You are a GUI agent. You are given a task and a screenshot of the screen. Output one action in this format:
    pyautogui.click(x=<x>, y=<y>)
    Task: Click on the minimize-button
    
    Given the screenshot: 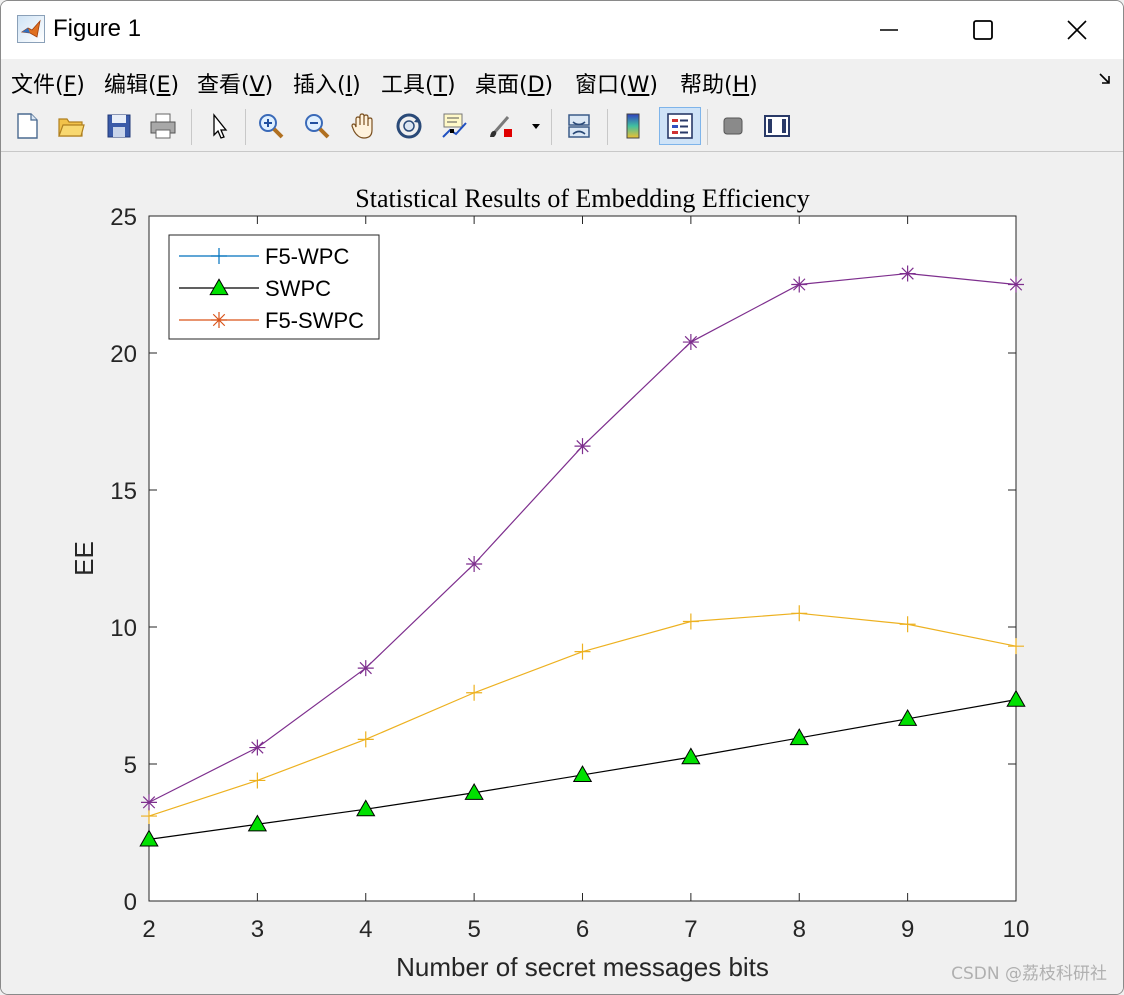 What is the action you would take?
    pyautogui.click(x=889, y=30)
    